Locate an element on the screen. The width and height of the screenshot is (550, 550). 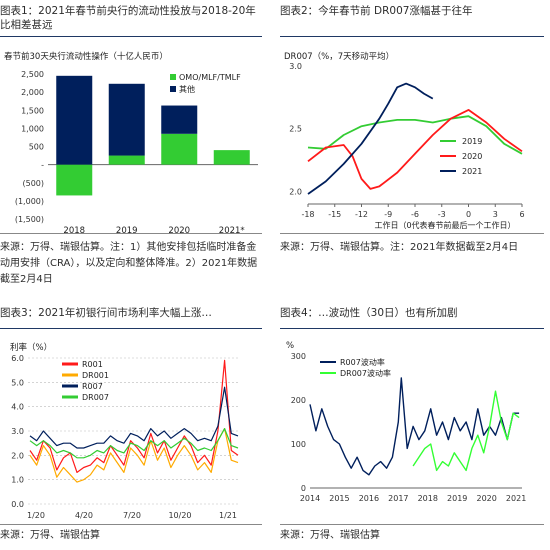
panel-4-bottom-rule is located at coordinates (412, 524).